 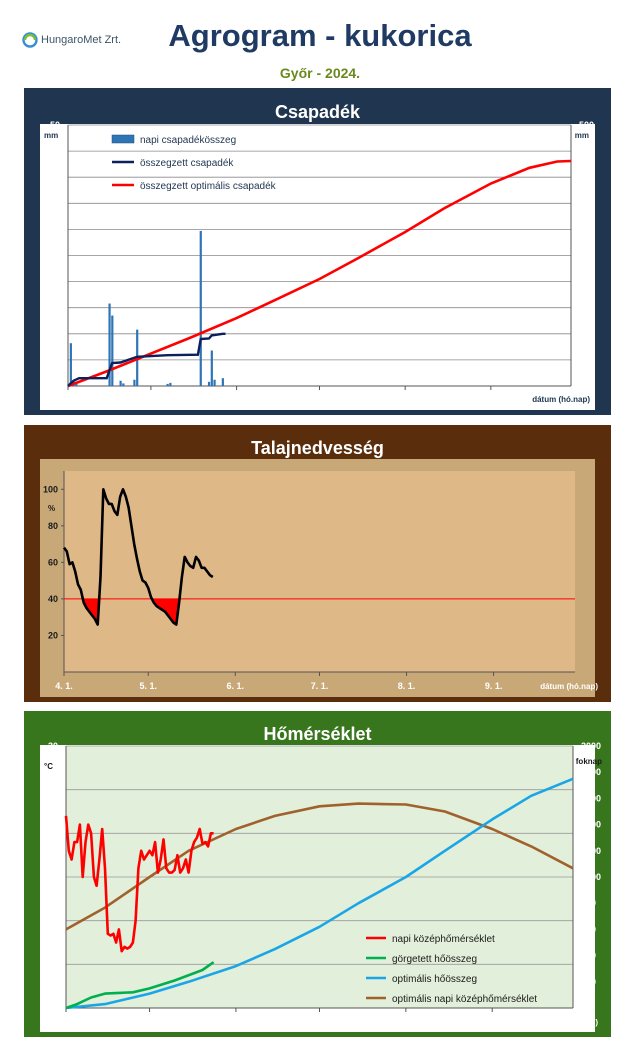 What do you see at coordinates (138, 557) in the screenshot?
I see `soil-moisture-line` at bounding box center [138, 557].